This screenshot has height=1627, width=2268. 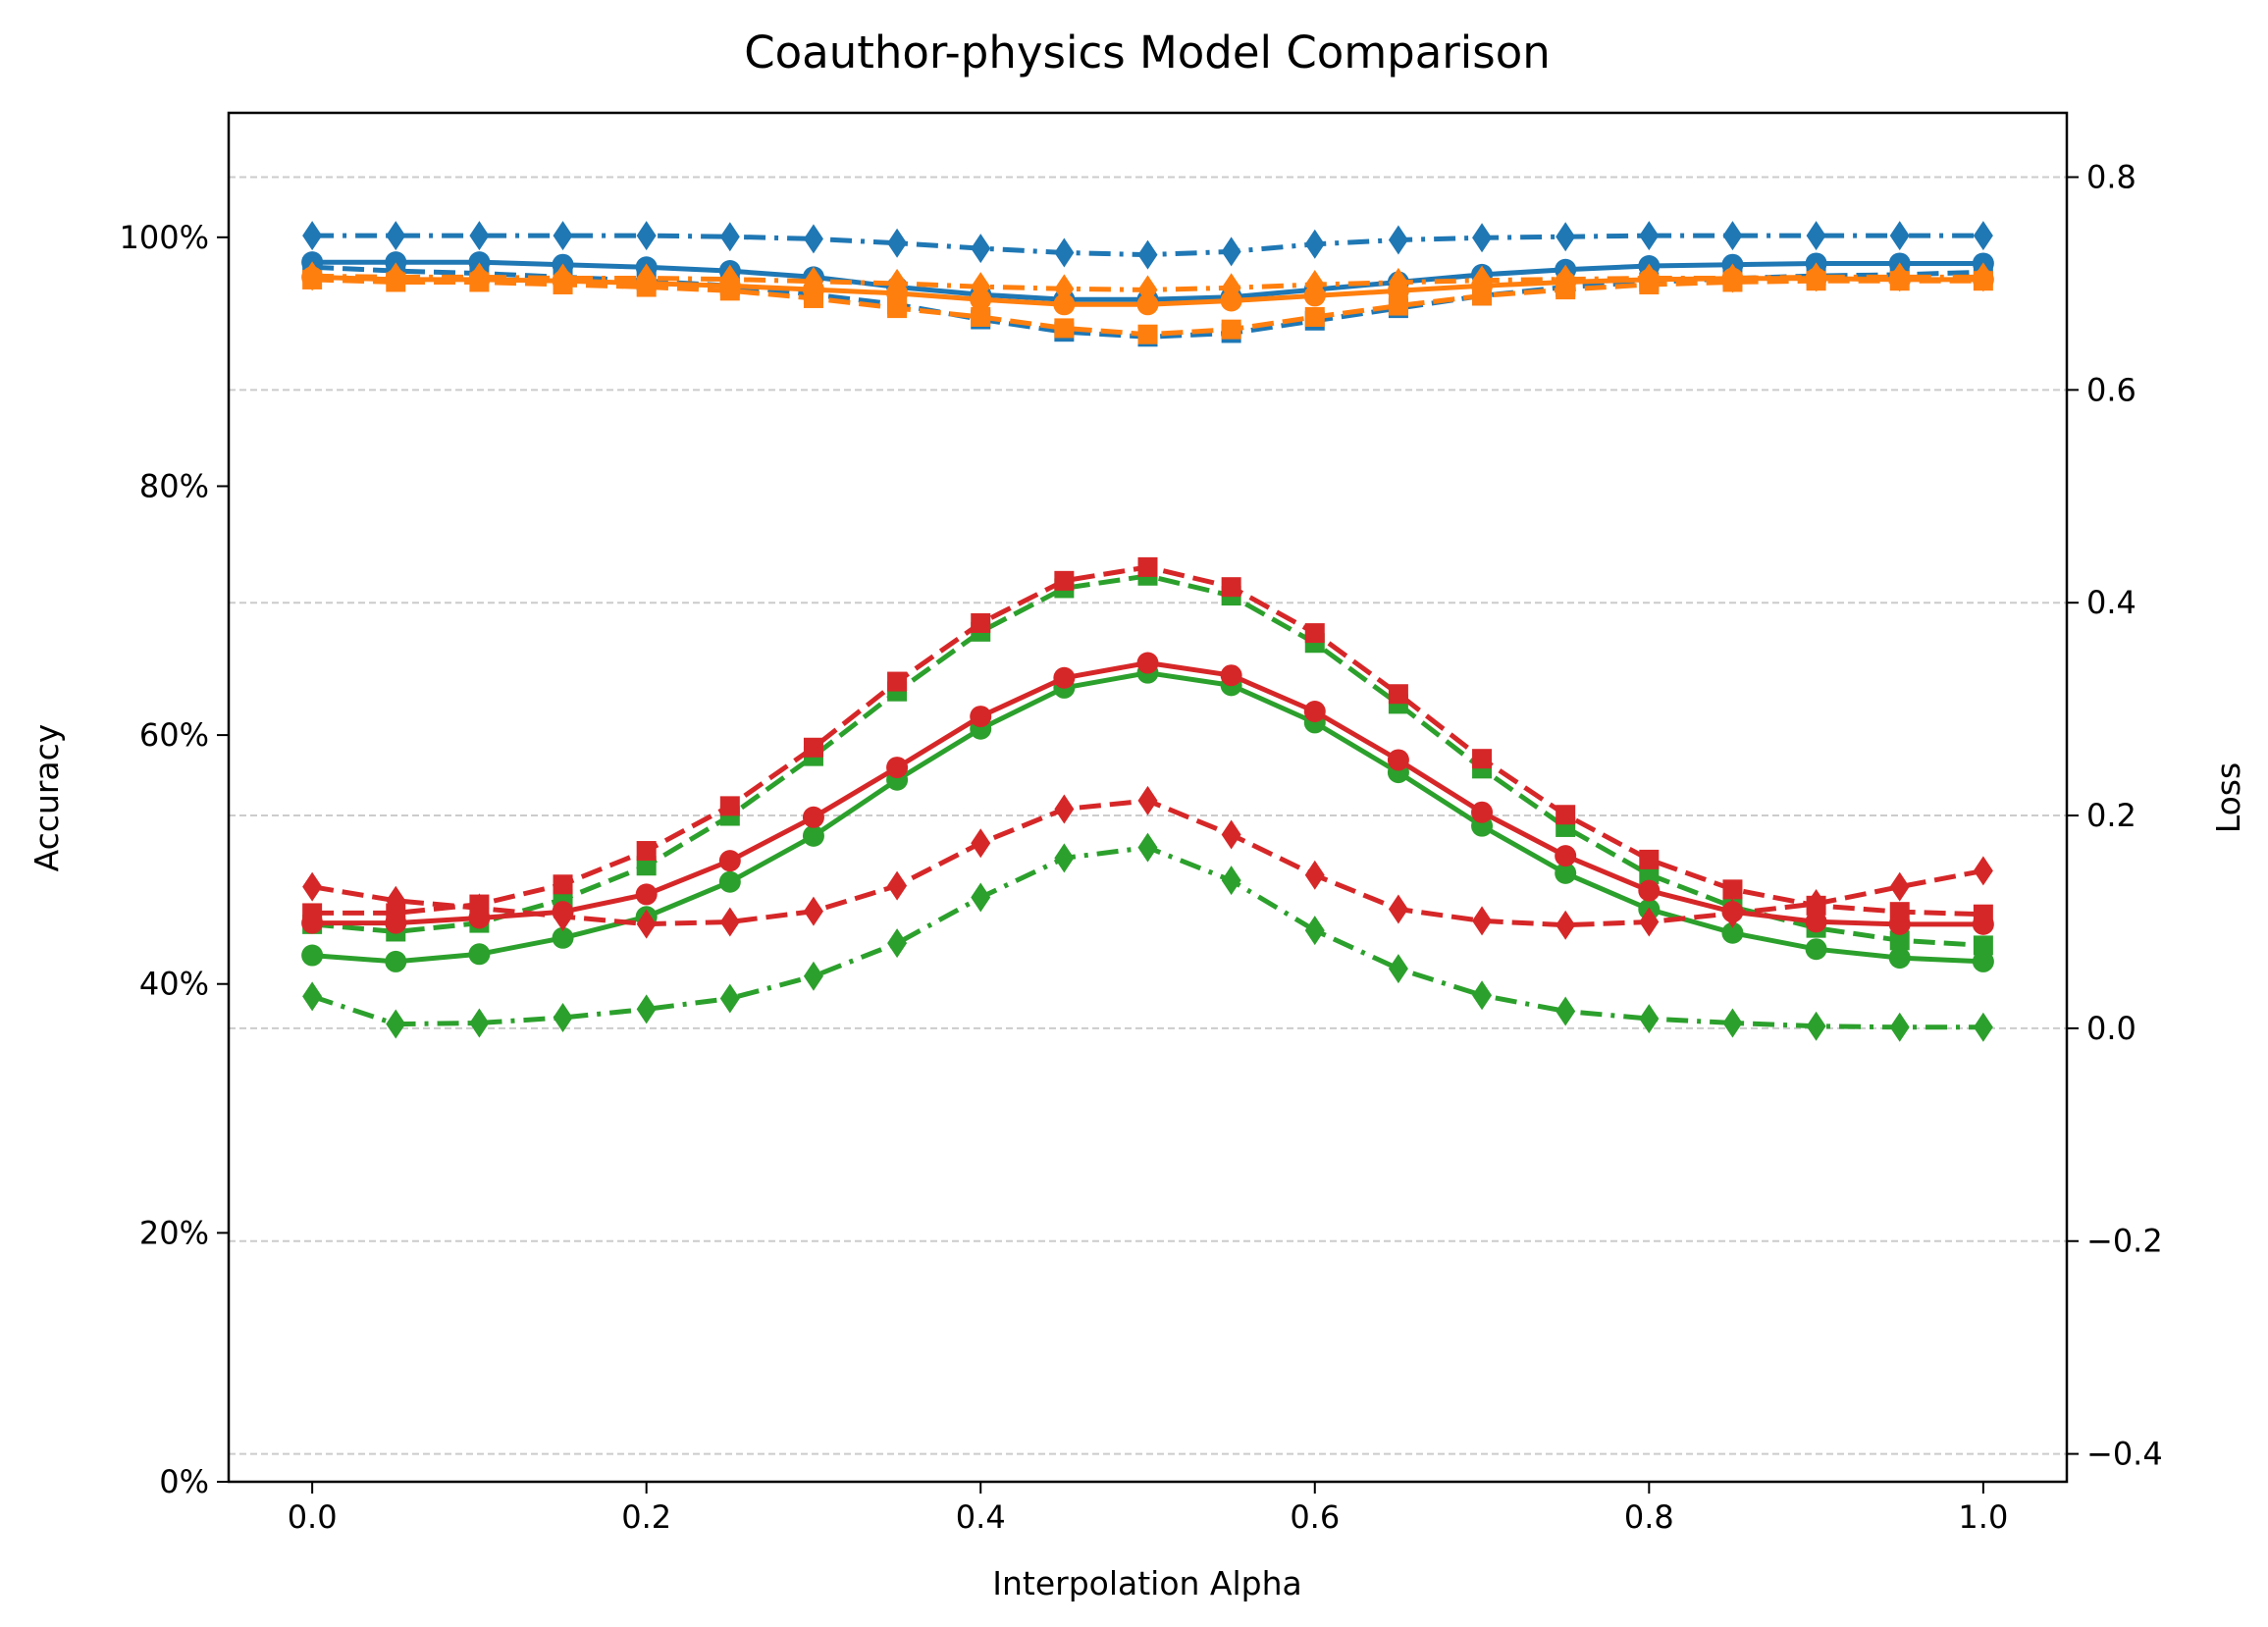 What do you see at coordinates (184, 1481) in the screenshot?
I see `y-tick-label: 0%` at bounding box center [184, 1481].